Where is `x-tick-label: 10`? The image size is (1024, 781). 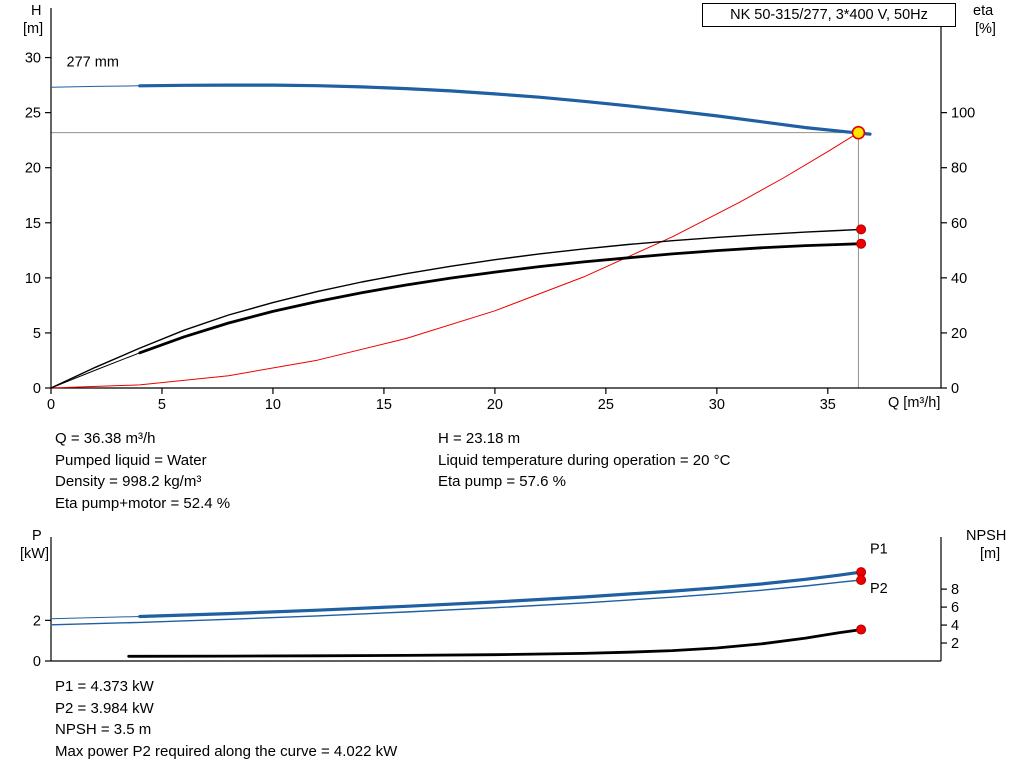 x-tick-label: 10 is located at coordinates (273, 405).